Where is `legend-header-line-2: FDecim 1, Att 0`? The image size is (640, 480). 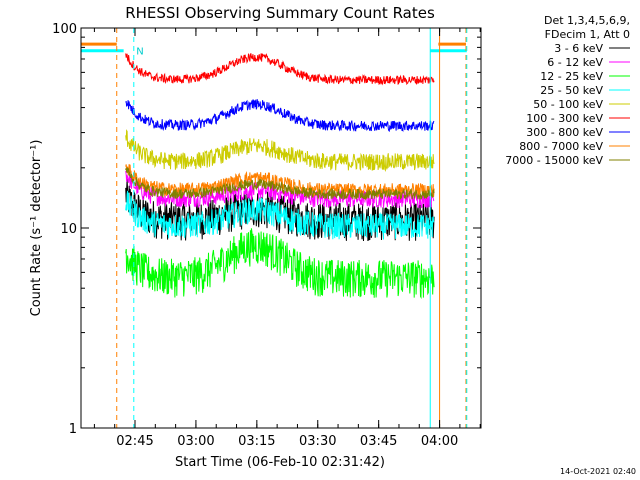 legend-header-line-2: FDecim 1, Att 0 is located at coordinates (587, 34).